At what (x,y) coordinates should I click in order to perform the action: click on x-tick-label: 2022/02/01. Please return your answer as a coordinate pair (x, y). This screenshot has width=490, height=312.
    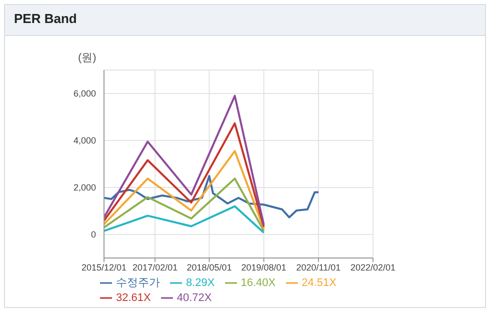
    Looking at the image, I should click on (373, 267).